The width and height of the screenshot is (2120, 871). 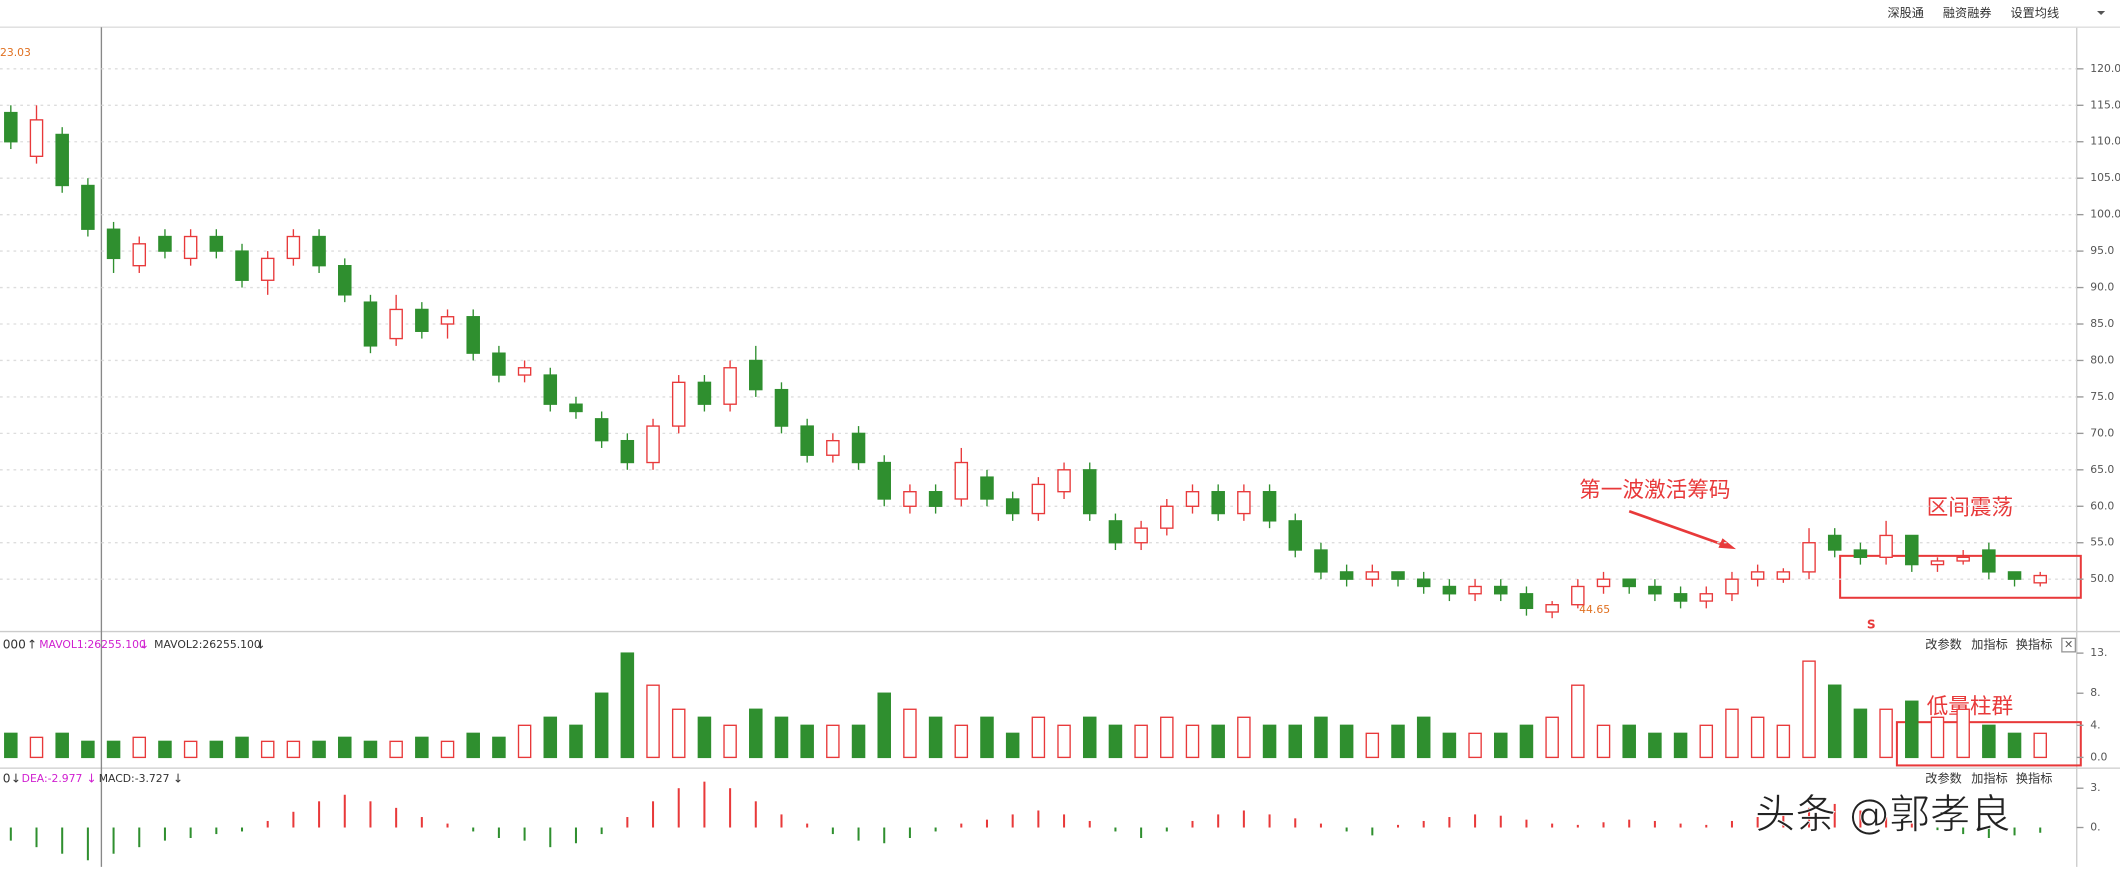 I want to click on y-tick-label: 100.0, so click(x=2105, y=214).